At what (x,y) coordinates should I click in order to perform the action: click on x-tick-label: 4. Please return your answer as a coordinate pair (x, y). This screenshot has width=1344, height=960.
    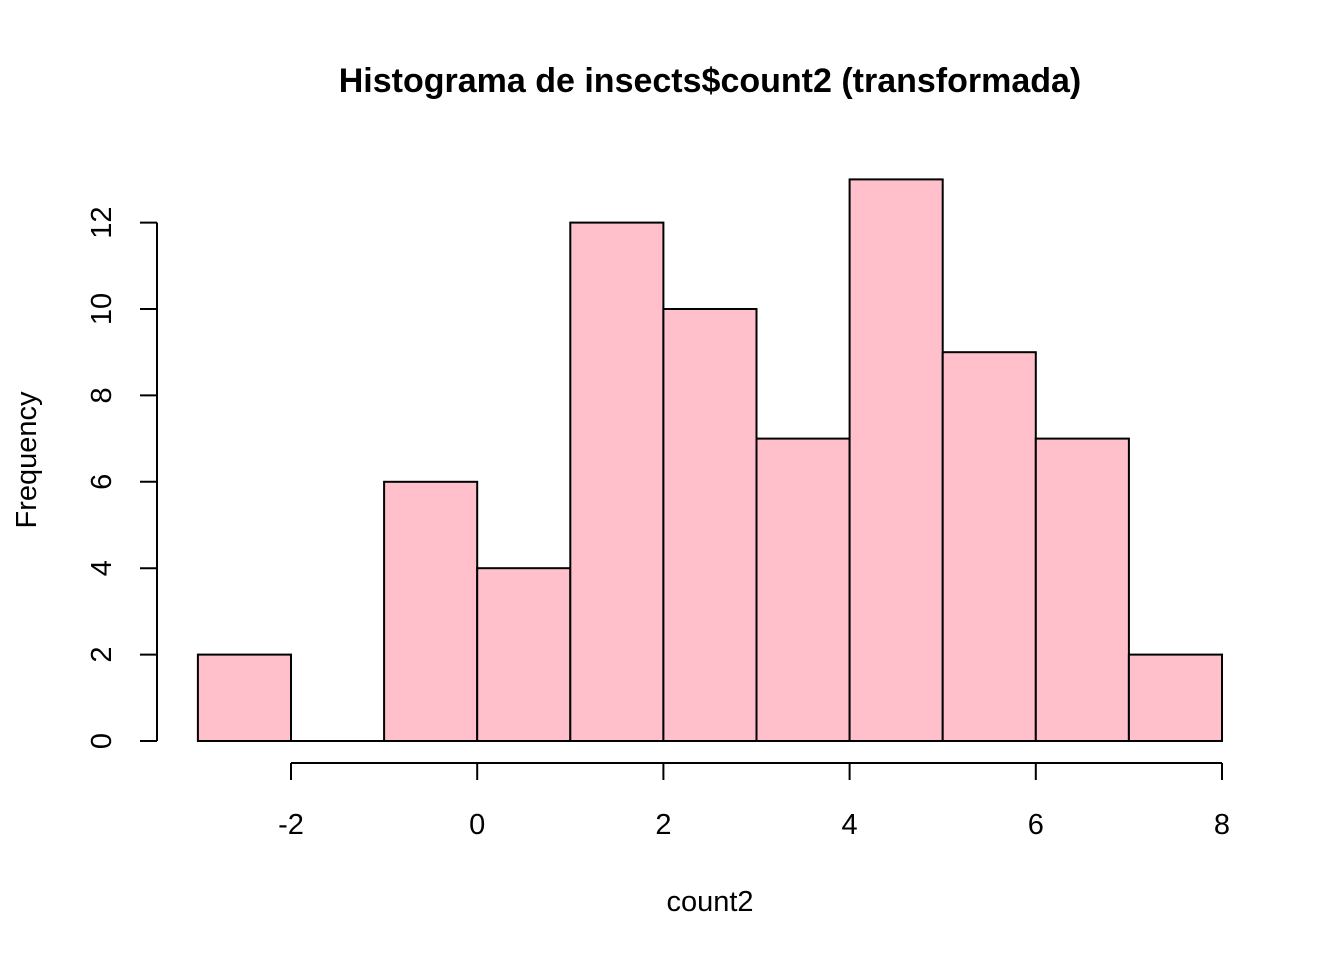
    Looking at the image, I should click on (850, 825).